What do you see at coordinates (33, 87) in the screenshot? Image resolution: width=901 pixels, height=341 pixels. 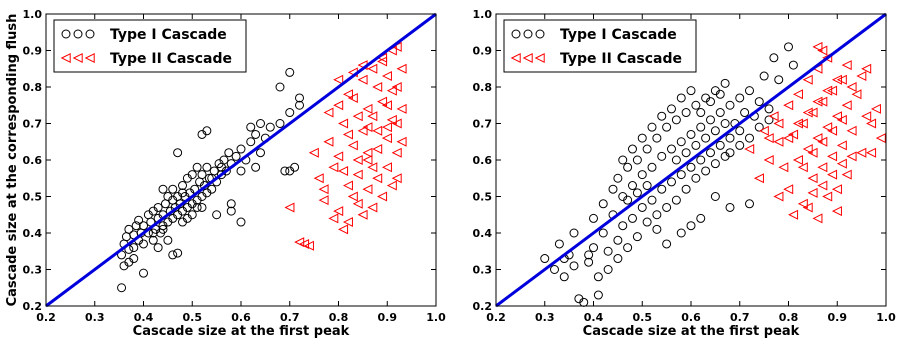 I see `y-tick-label: 0.8` at bounding box center [33, 87].